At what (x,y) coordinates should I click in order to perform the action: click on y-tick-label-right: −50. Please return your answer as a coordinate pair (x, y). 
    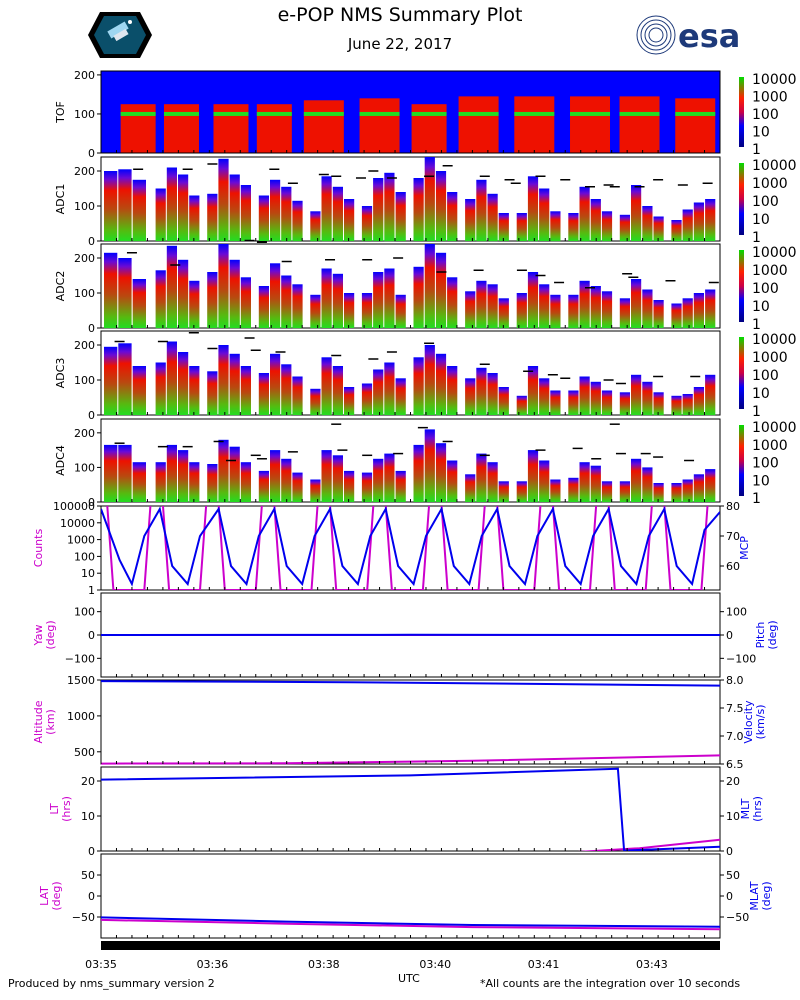
    Looking at the image, I should click on (737, 917).